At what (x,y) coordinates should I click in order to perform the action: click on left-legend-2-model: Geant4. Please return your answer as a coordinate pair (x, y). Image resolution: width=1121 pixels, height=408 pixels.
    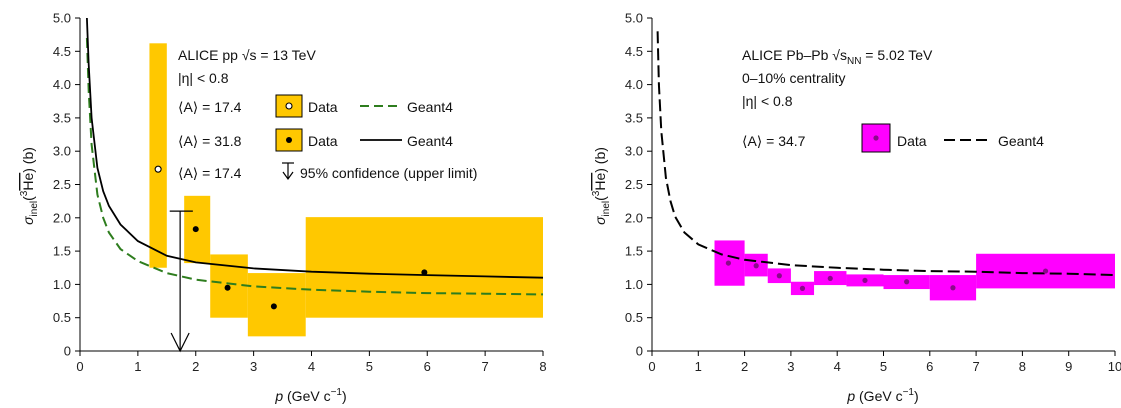
    Looking at the image, I should click on (430, 141).